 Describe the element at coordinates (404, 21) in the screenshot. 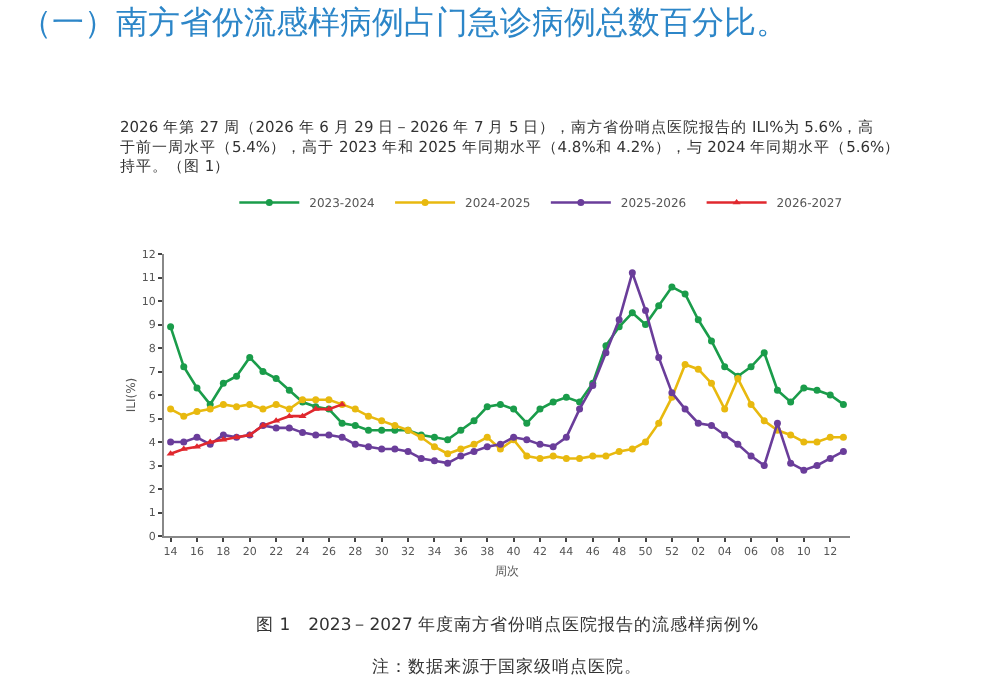

I see `chart-title: （一）南方省份流感样病例占门急诊病例总数百分比。` at that location.